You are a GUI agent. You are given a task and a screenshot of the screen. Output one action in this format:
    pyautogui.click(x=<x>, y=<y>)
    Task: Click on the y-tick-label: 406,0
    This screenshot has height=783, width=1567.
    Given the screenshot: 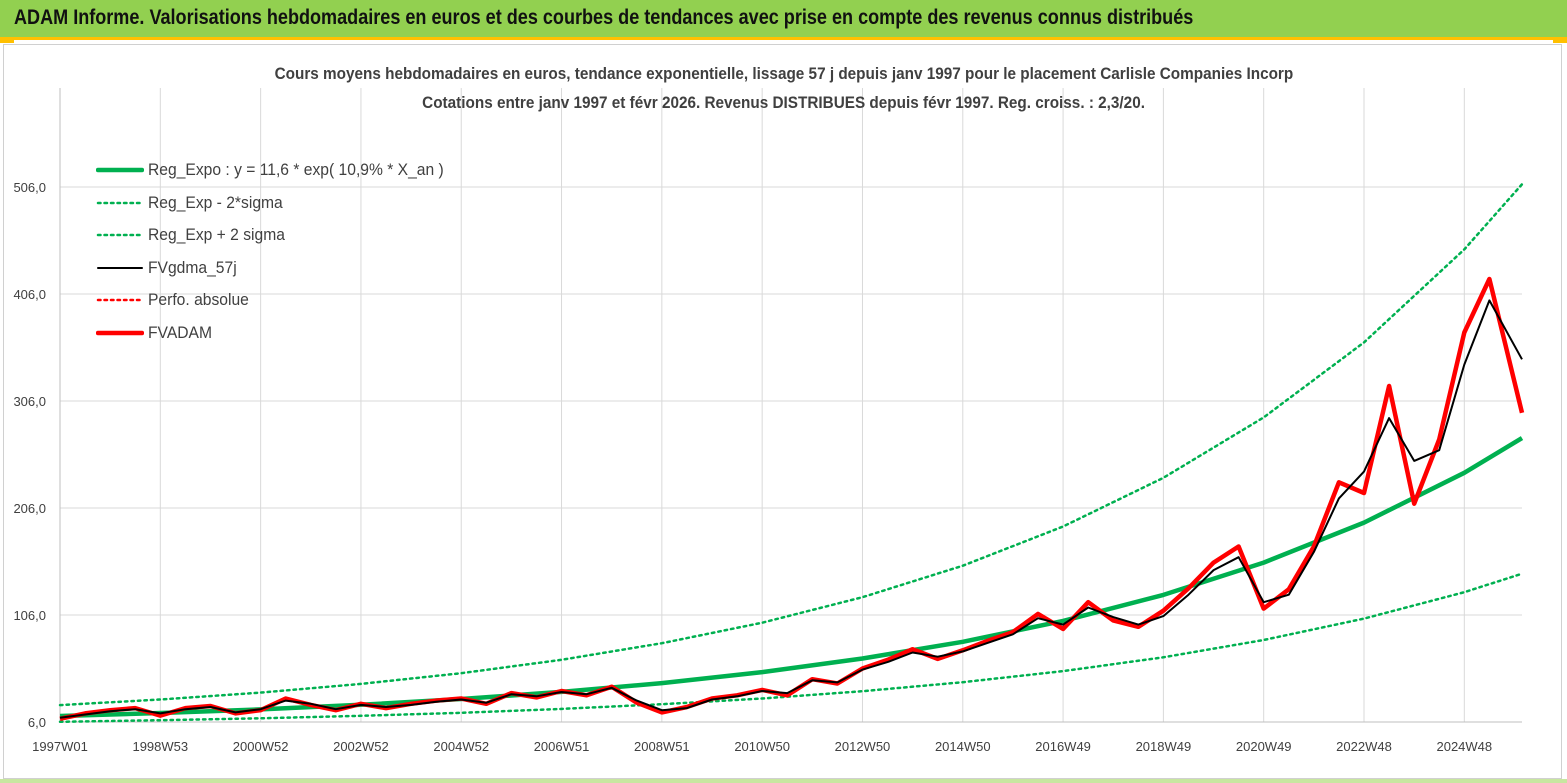 What is the action you would take?
    pyautogui.click(x=29, y=294)
    